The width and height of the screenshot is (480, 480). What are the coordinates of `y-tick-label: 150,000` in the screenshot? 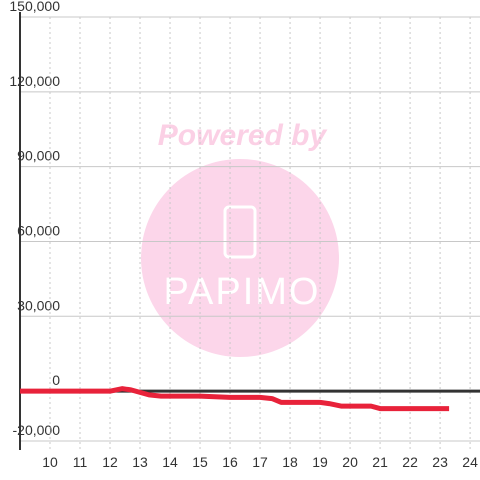 It's located at (34, 7).